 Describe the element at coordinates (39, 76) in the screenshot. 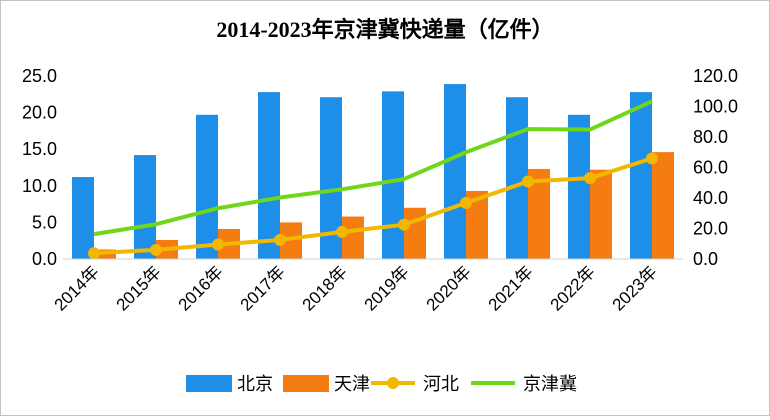

I see `left-tick-label: 25.0` at that location.